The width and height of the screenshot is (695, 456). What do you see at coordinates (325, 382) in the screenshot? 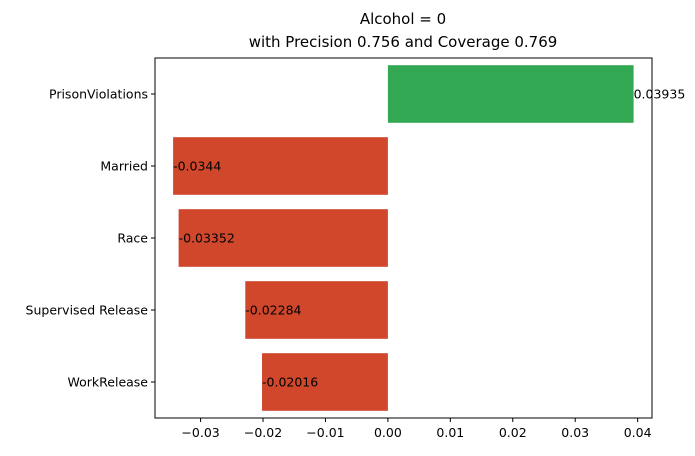
I see `bar-workrelease` at bounding box center [325, 382].